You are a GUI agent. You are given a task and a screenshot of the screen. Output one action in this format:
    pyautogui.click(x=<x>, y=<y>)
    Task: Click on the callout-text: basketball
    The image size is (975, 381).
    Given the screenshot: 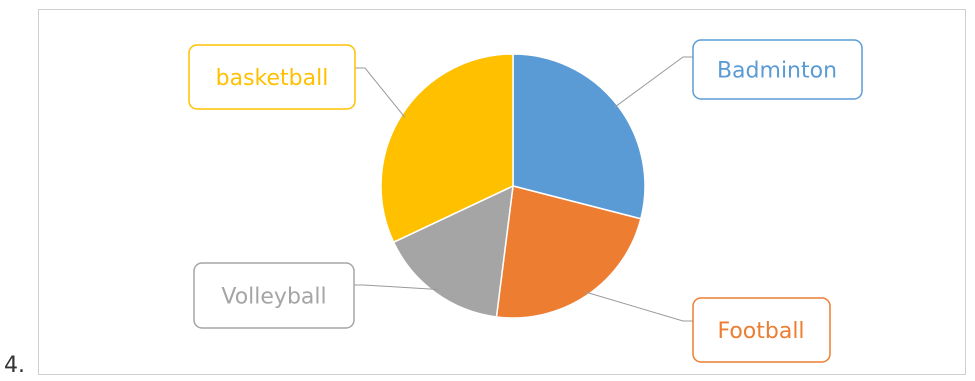 What is the action you would take?
    pyautogui.click(x=272, y=78)
    